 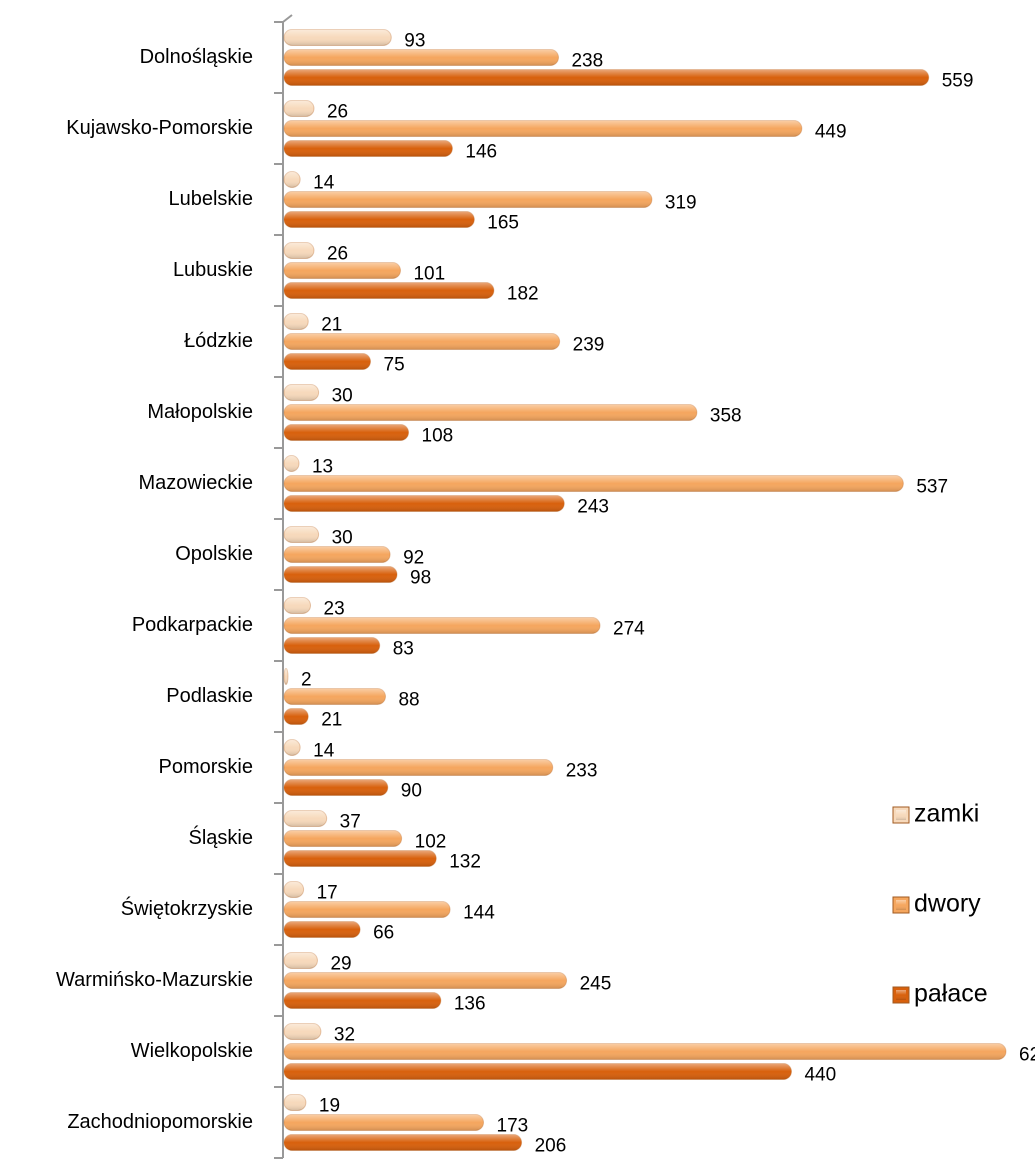 What do you see at coordinates (403, 649) in the screenshot?
I see `value-label: 83` at bounding box center [403, 649].